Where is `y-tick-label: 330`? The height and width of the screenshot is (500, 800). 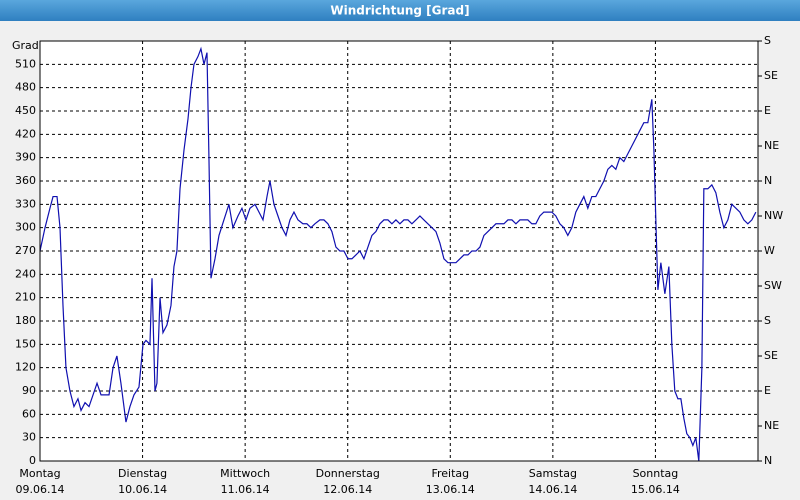 y-tick-label: 330 is located at coordinates (25, 203).